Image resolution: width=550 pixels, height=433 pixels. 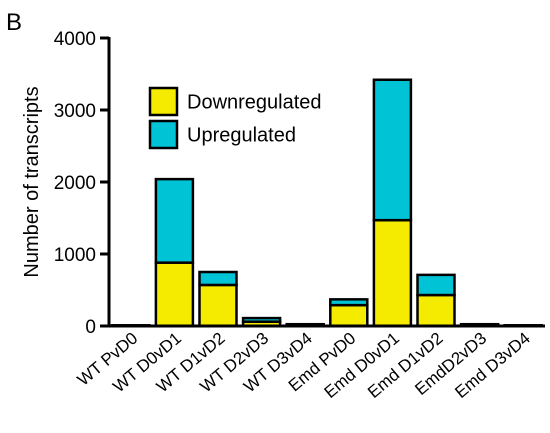 What do you see at coordinates (241, 136) in the screenshot?
I see `legend-label: Upregulated` at bounding box center [241, 136].